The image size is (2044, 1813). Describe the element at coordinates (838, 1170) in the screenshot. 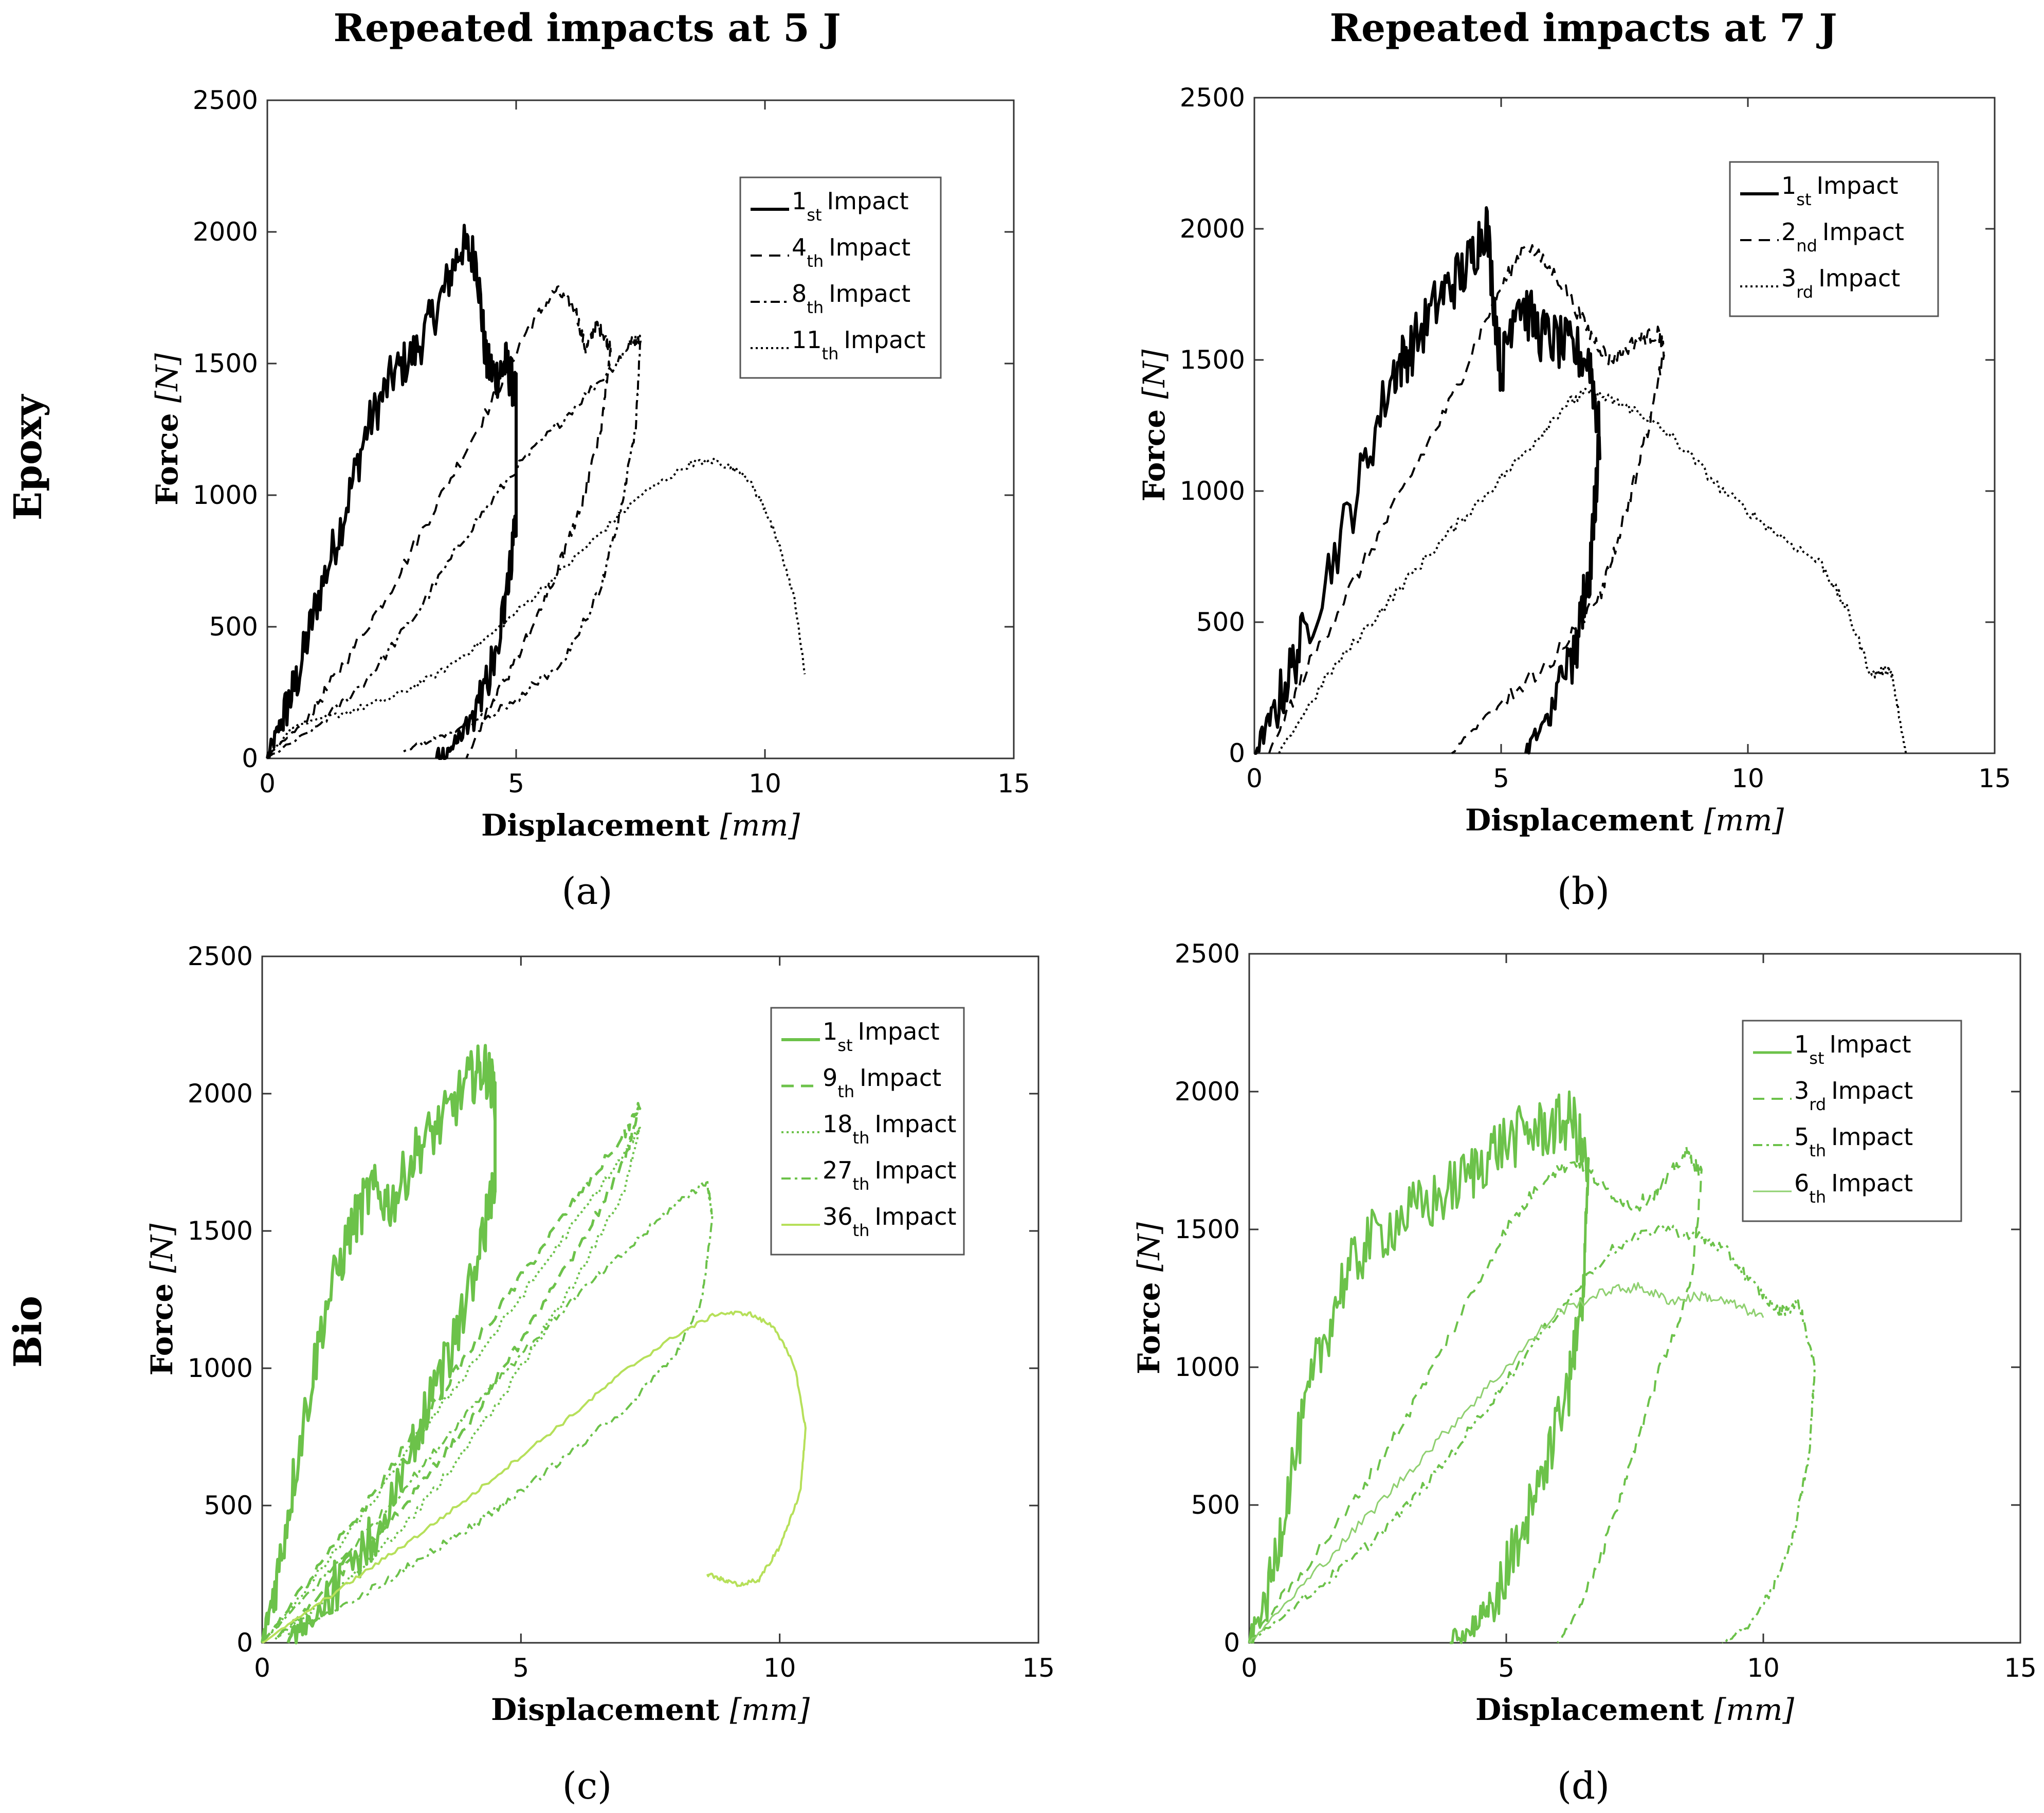

I see `legend-number: 27` at that location.